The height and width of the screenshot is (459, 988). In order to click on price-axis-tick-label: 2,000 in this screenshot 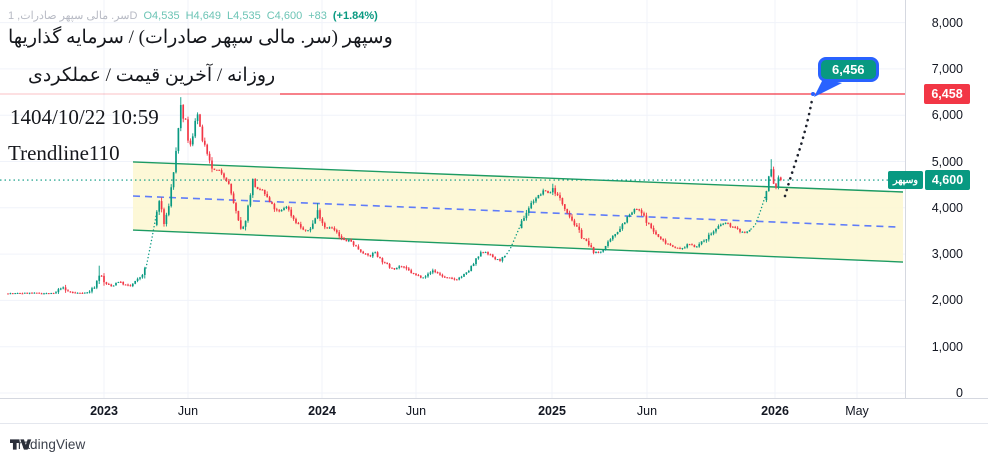, I will do `click(947, 300)`.